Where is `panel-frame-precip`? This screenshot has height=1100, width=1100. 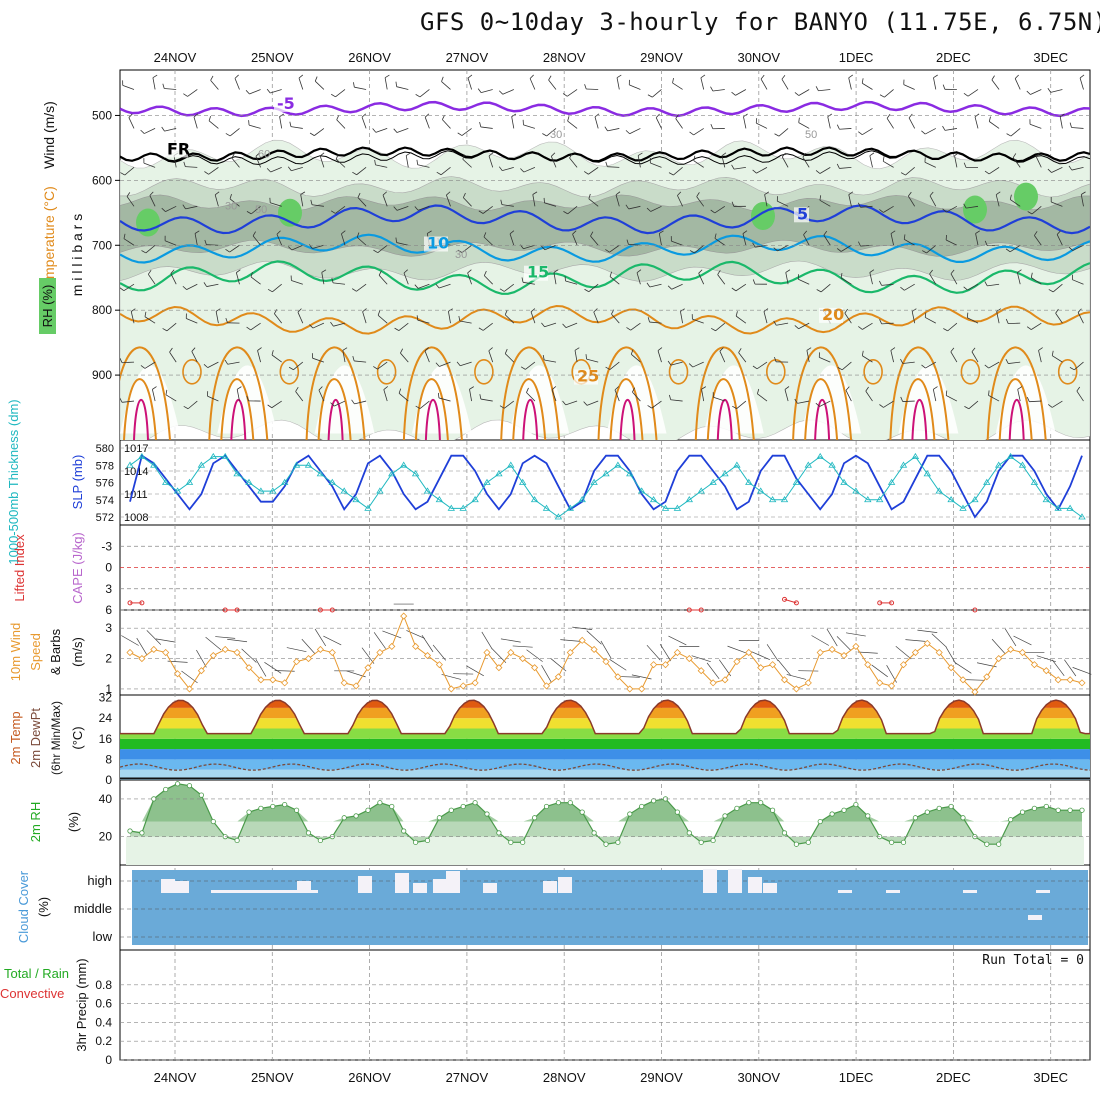
panel-frame-precip is located at coordinates (605, 1005).